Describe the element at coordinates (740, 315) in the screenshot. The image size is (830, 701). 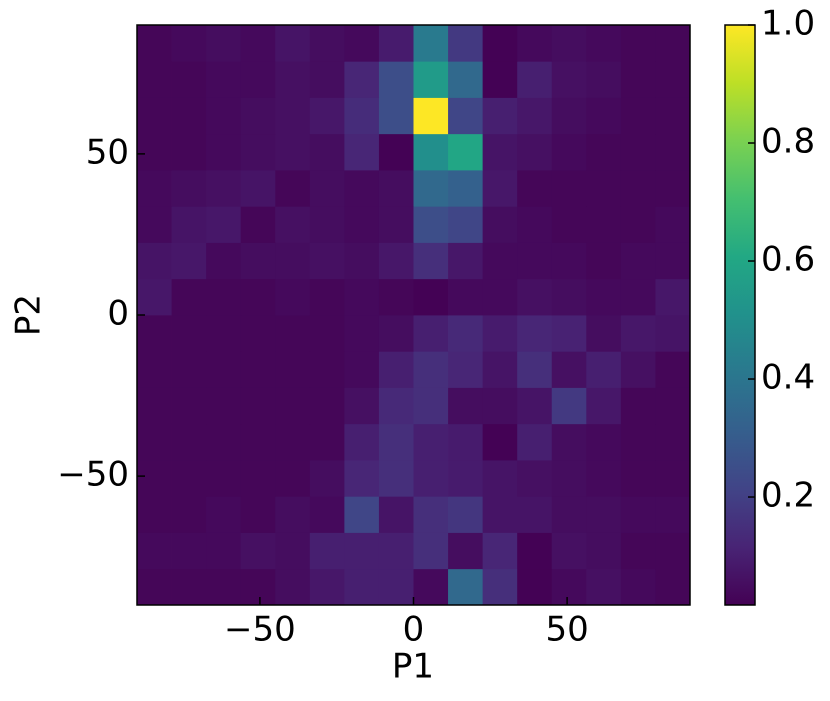
I see `colorbar-fill` at that location.